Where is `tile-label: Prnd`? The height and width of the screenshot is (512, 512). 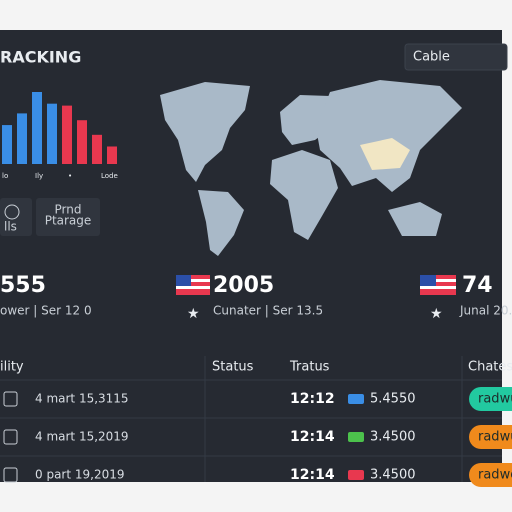
tile-label: Prnd is located at coordinates (68, 210).